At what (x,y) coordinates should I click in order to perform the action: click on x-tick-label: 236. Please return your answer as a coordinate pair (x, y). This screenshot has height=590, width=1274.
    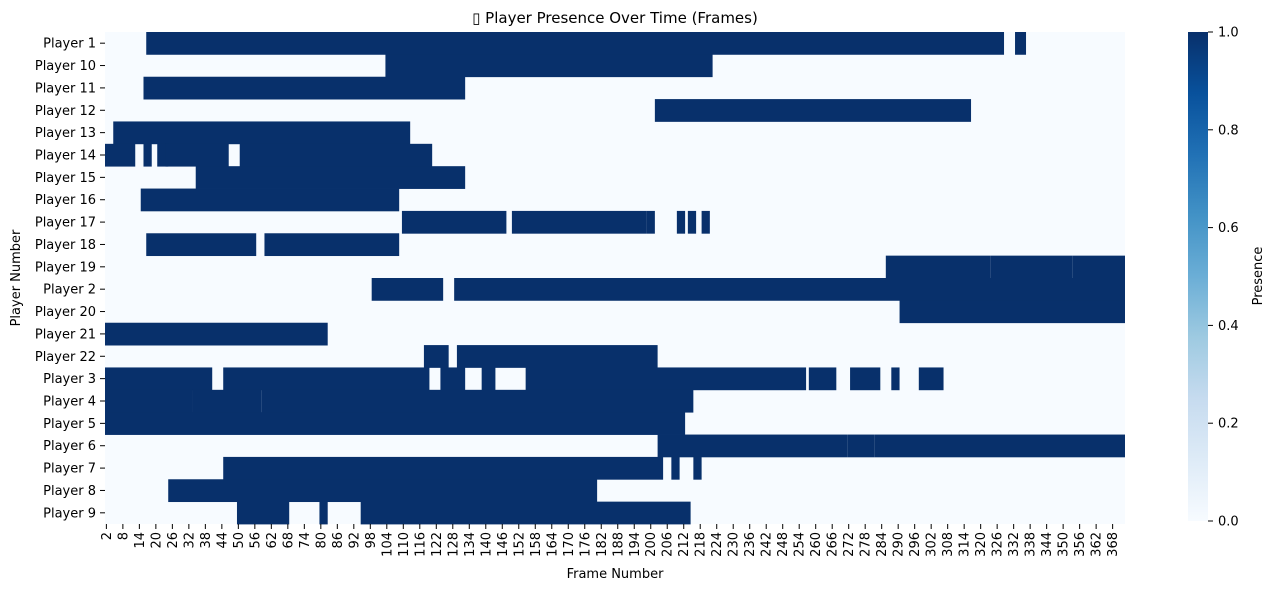
    Looking at the image, I should click on (750, 544).